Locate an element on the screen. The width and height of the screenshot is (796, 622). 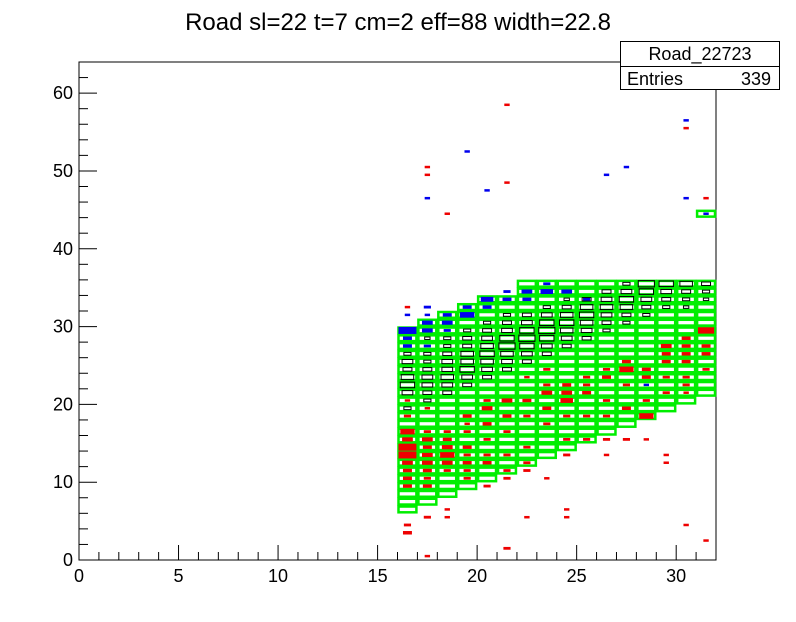
x-tick-label: 5 is located at coordinates (179, 576).